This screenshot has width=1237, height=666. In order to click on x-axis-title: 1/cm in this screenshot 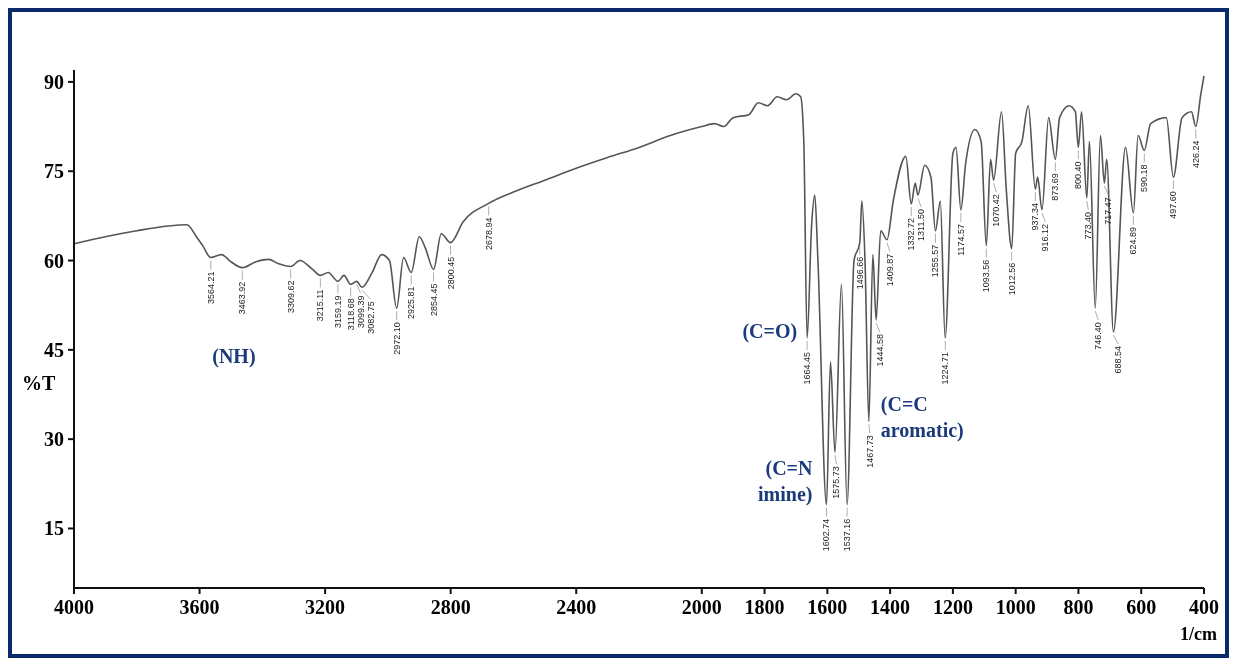, I will do `click(1199, 634)`.